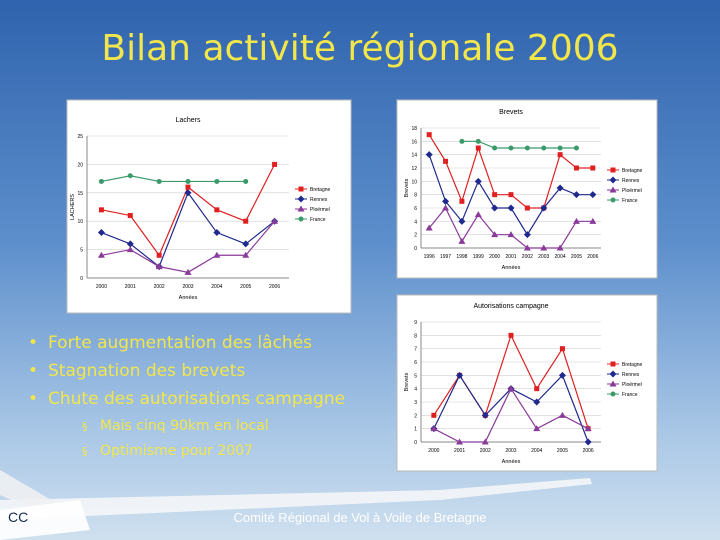 The image size is (720, 540). I want to click on x-tick-label: 2004, so click(216, 287).